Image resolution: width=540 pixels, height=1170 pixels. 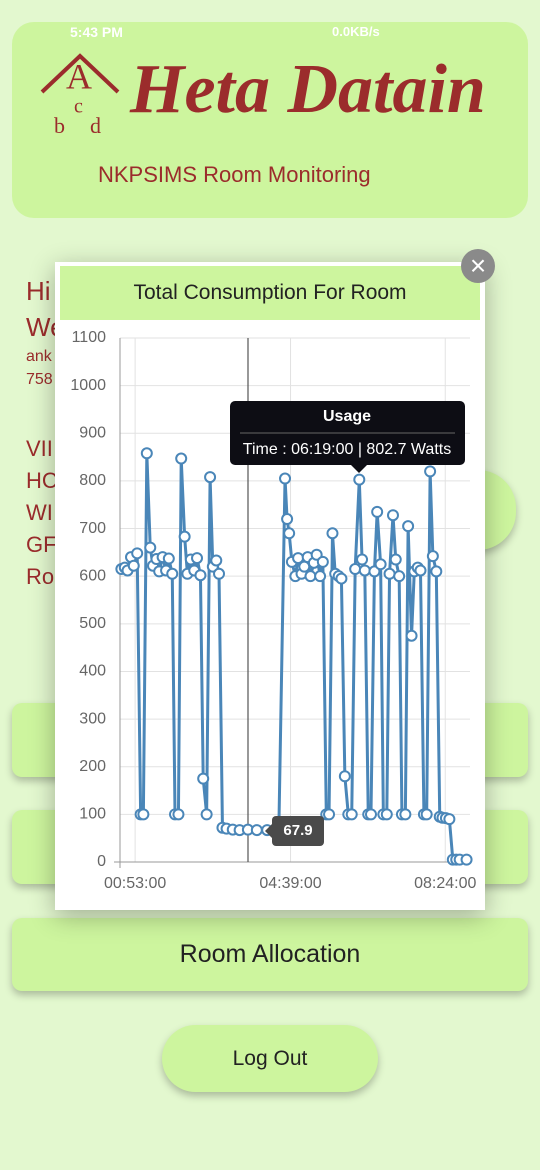 What do you see at coordinates (92, 575) in the screenshot?
I see `y-tick-label: 600` at bounding box center [92, 575].